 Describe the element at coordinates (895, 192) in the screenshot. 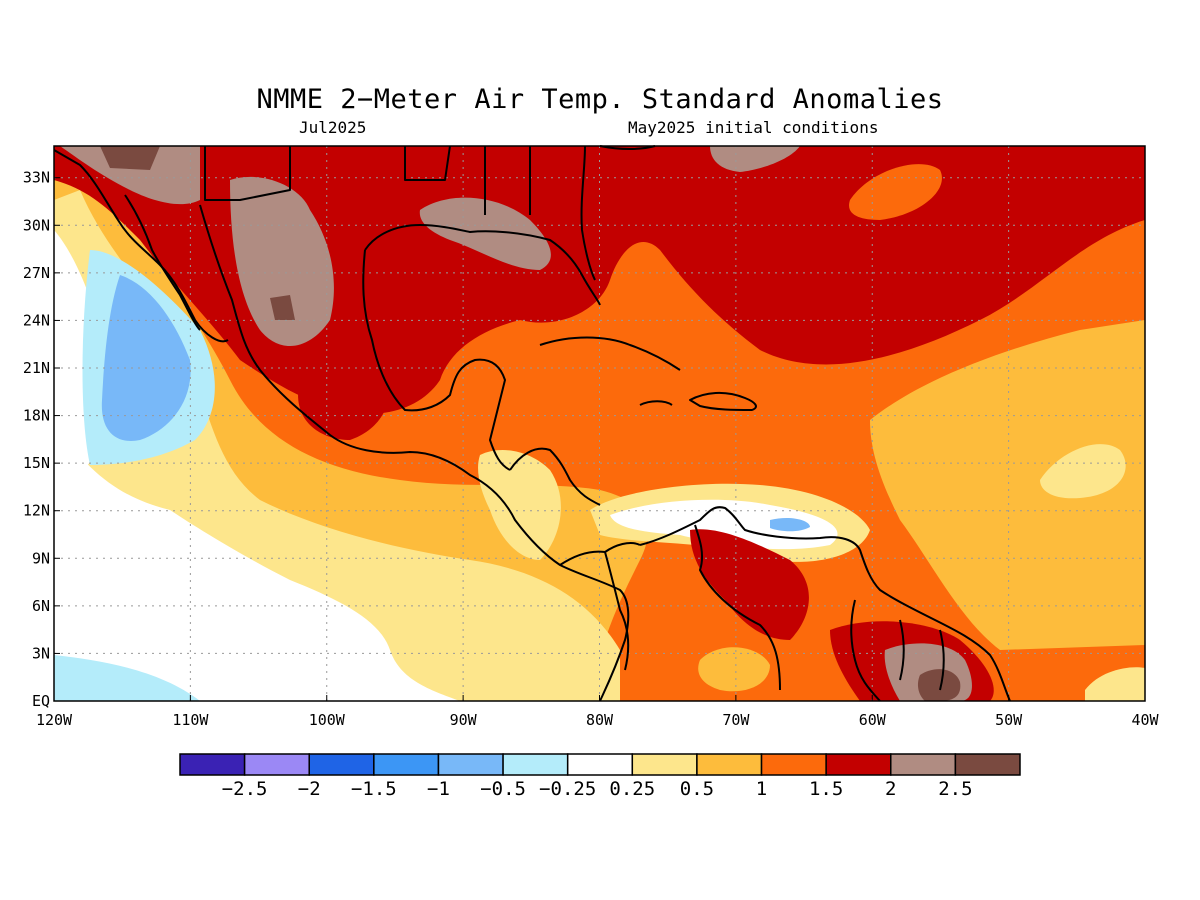

I see `anomaly-atlantic-orange-patch` at that location.